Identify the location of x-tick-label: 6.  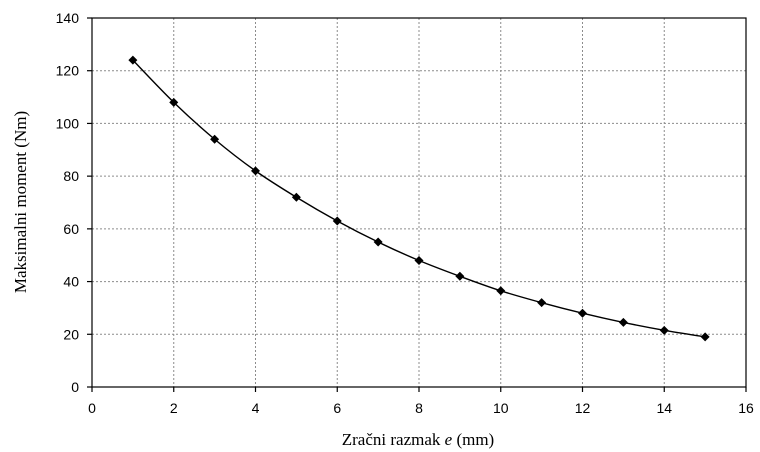
(337, 408).